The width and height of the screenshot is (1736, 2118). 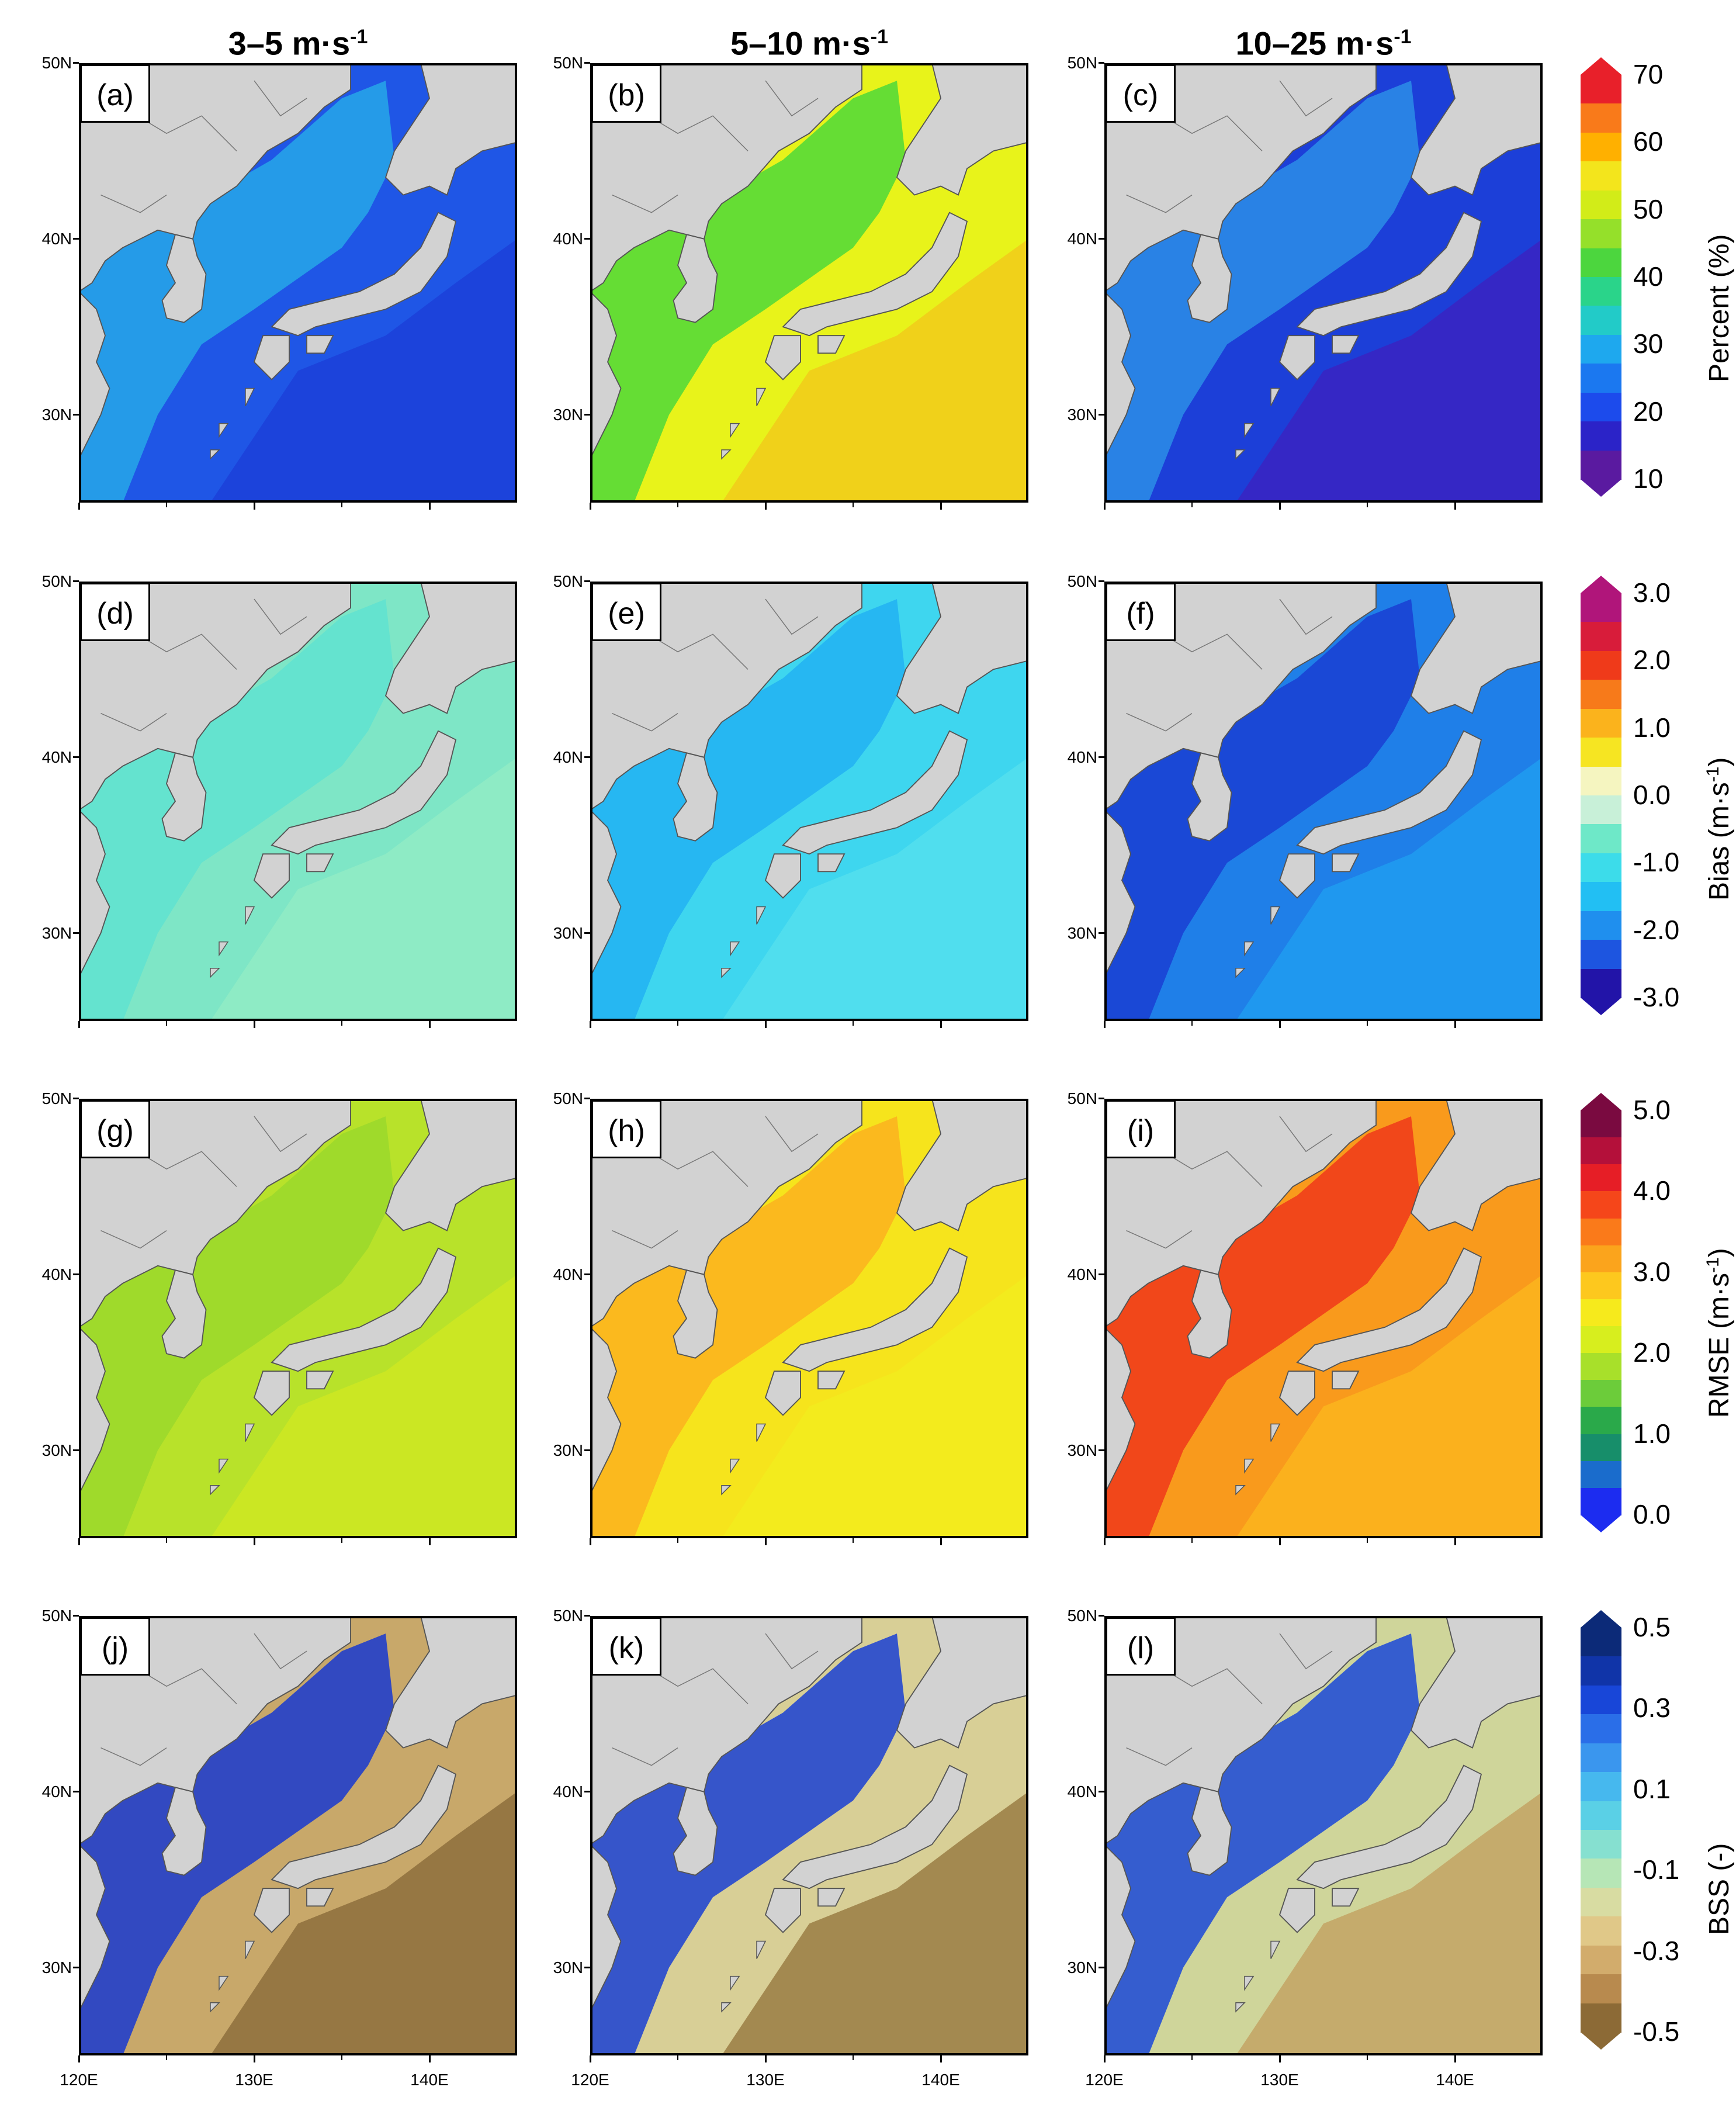 What do you see at coordinates (1601, 584) in the screenshot?
I see `colorbar-top-arrow` at bounding box center [1601, 584].